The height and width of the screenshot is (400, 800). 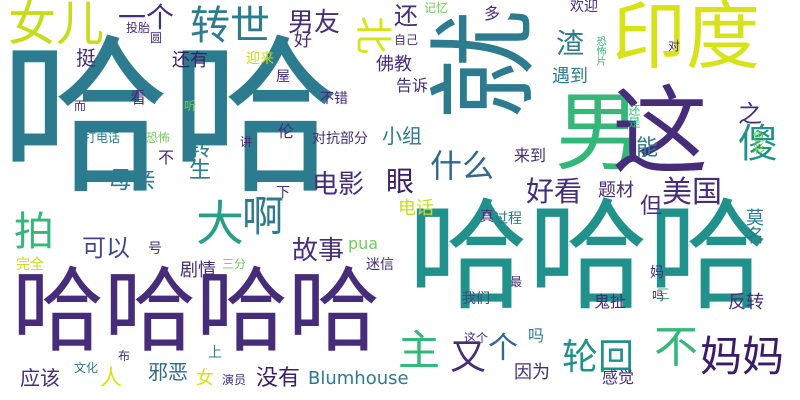 I want to click on word-meiyou: 没有, so click(x=278, y=378).